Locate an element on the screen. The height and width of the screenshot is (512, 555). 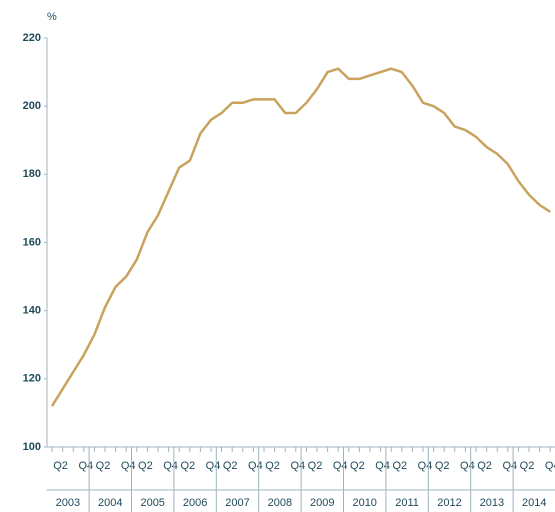
y-tick-label: 140 is located at coordinates (32, 311).